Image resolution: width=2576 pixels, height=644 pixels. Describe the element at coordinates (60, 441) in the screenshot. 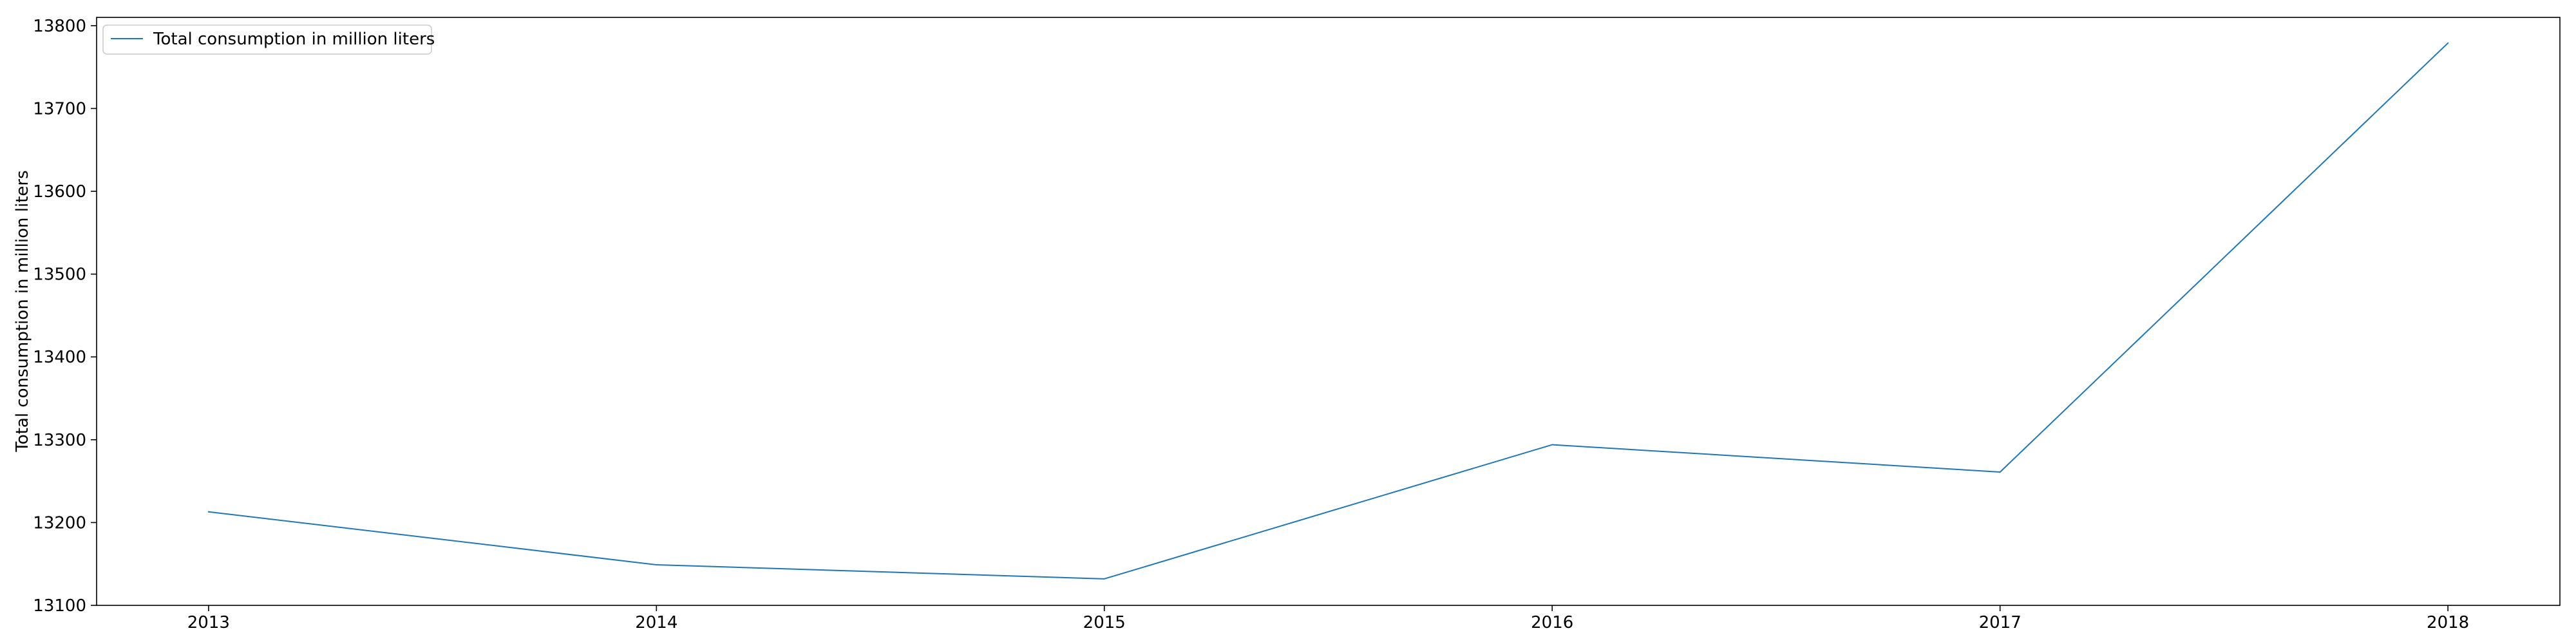

I see `y-tick-label: 13300` at that location.